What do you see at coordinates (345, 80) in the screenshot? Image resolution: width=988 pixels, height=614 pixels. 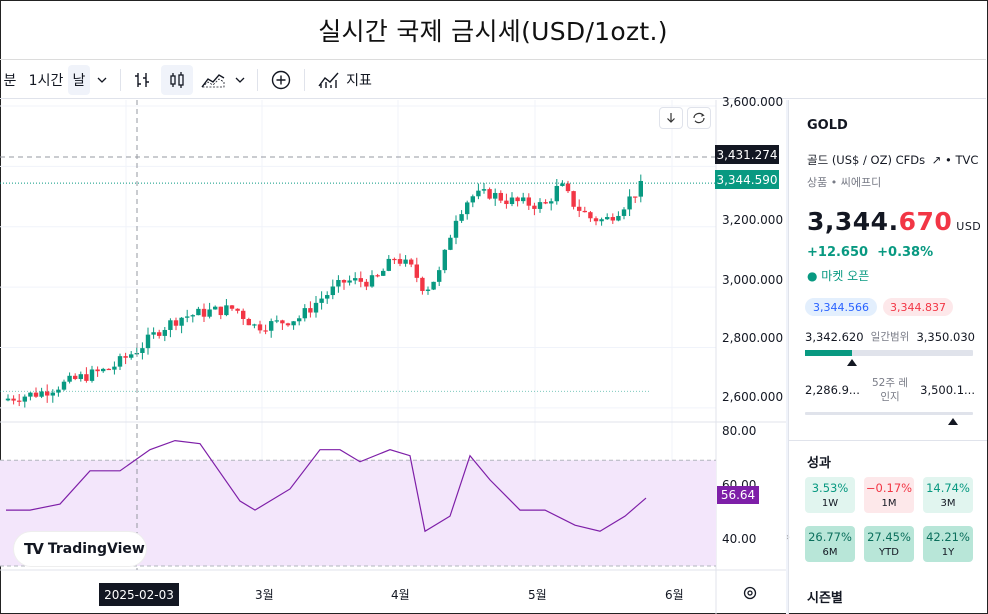 I see `indicators-button: 지표` at bounding box center [345, 80].